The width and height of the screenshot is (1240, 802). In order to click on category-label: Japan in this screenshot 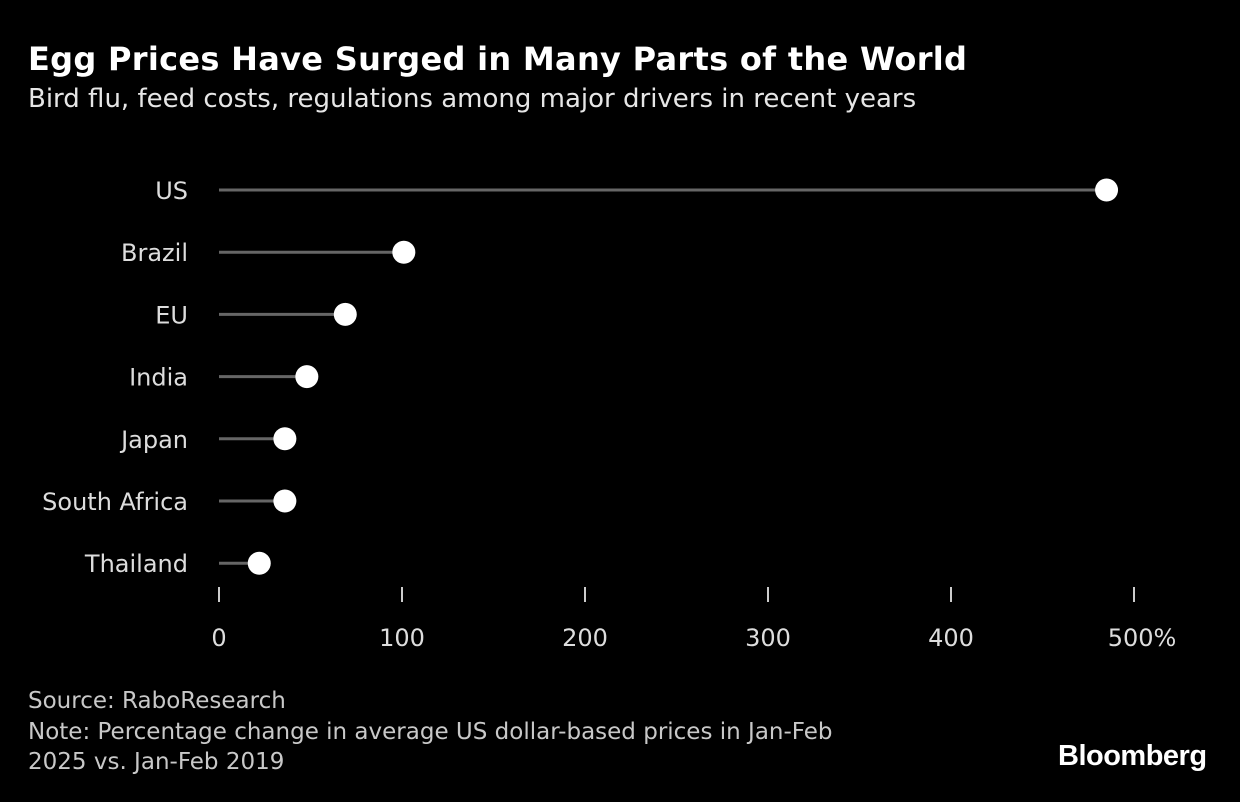, I will do `click(153, 440)`.